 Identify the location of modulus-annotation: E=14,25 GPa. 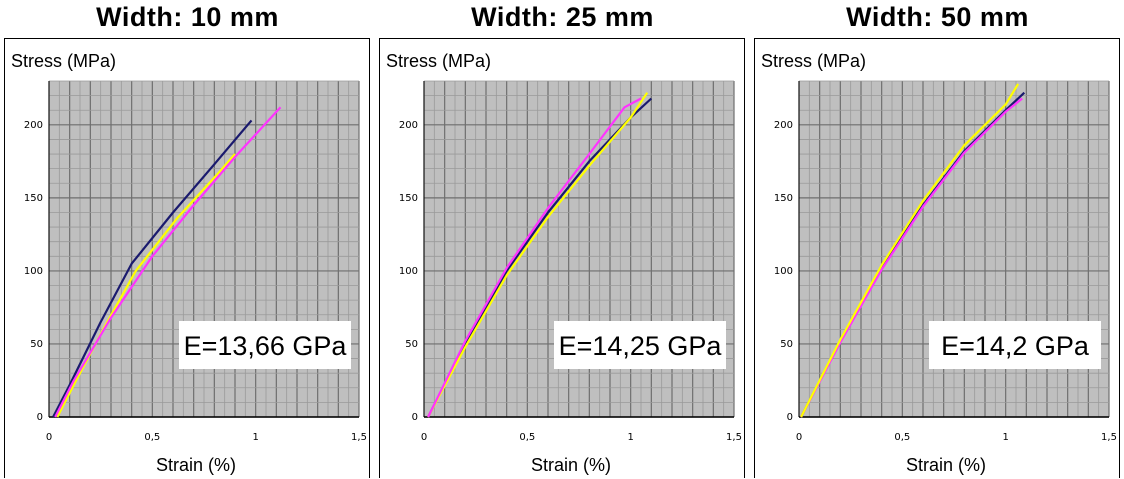
(640, 345).